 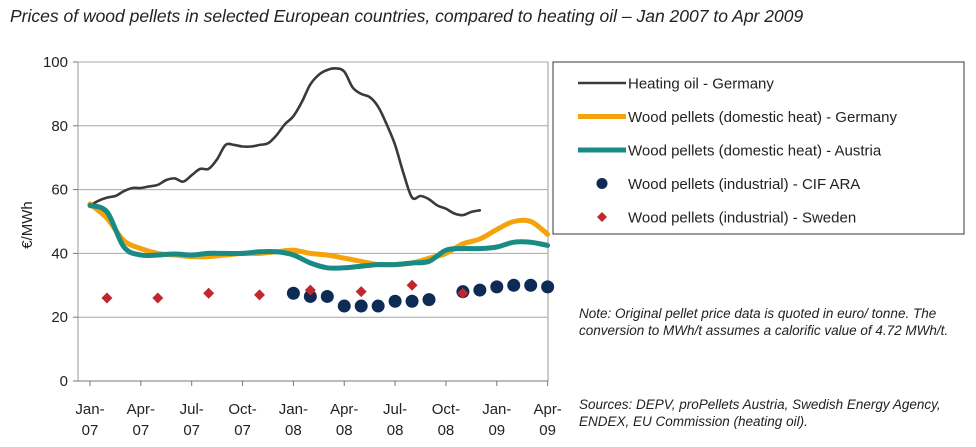 What do you see at coordinates (742, 218) in the screenshot?
I see `legend-label: Wood pellets (industrial) - Sweden` at bounding box center [742, 218].